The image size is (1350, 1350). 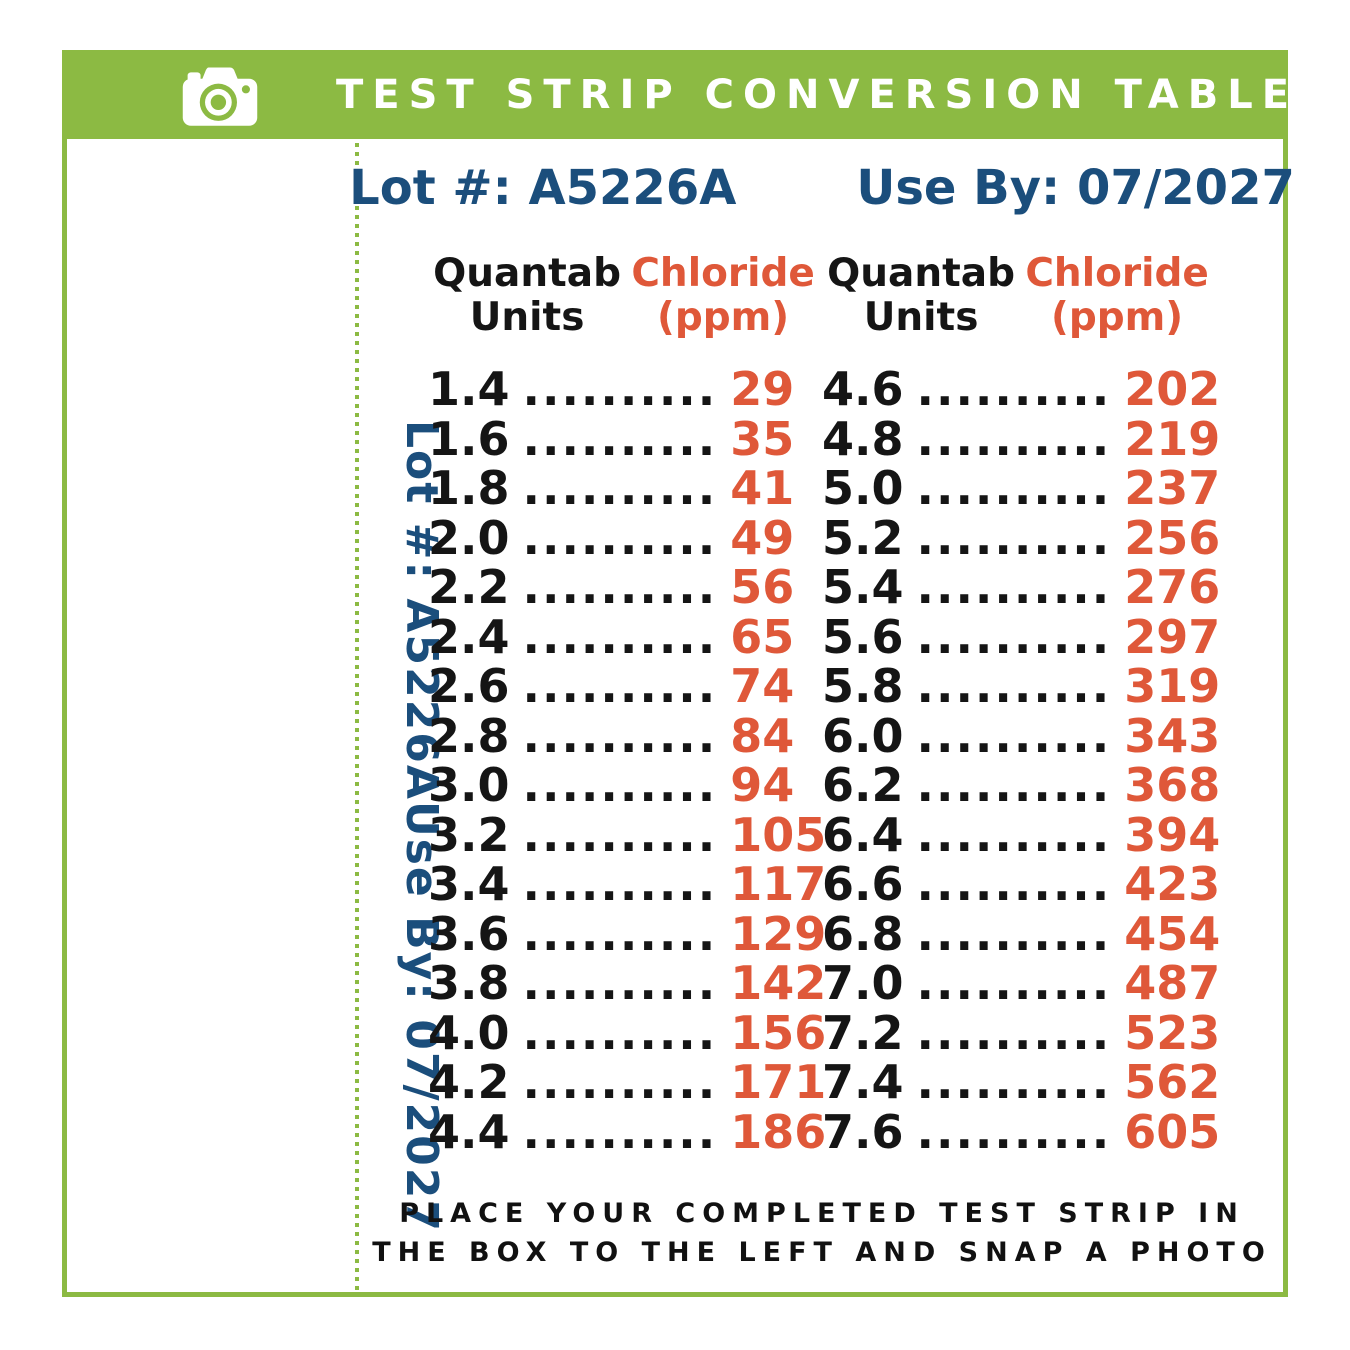 What do you see at coordinates (1075, 188) in the screenshot?
I see `use-by-date: Use By: 07/2027` at bounding box center [1075, 188].